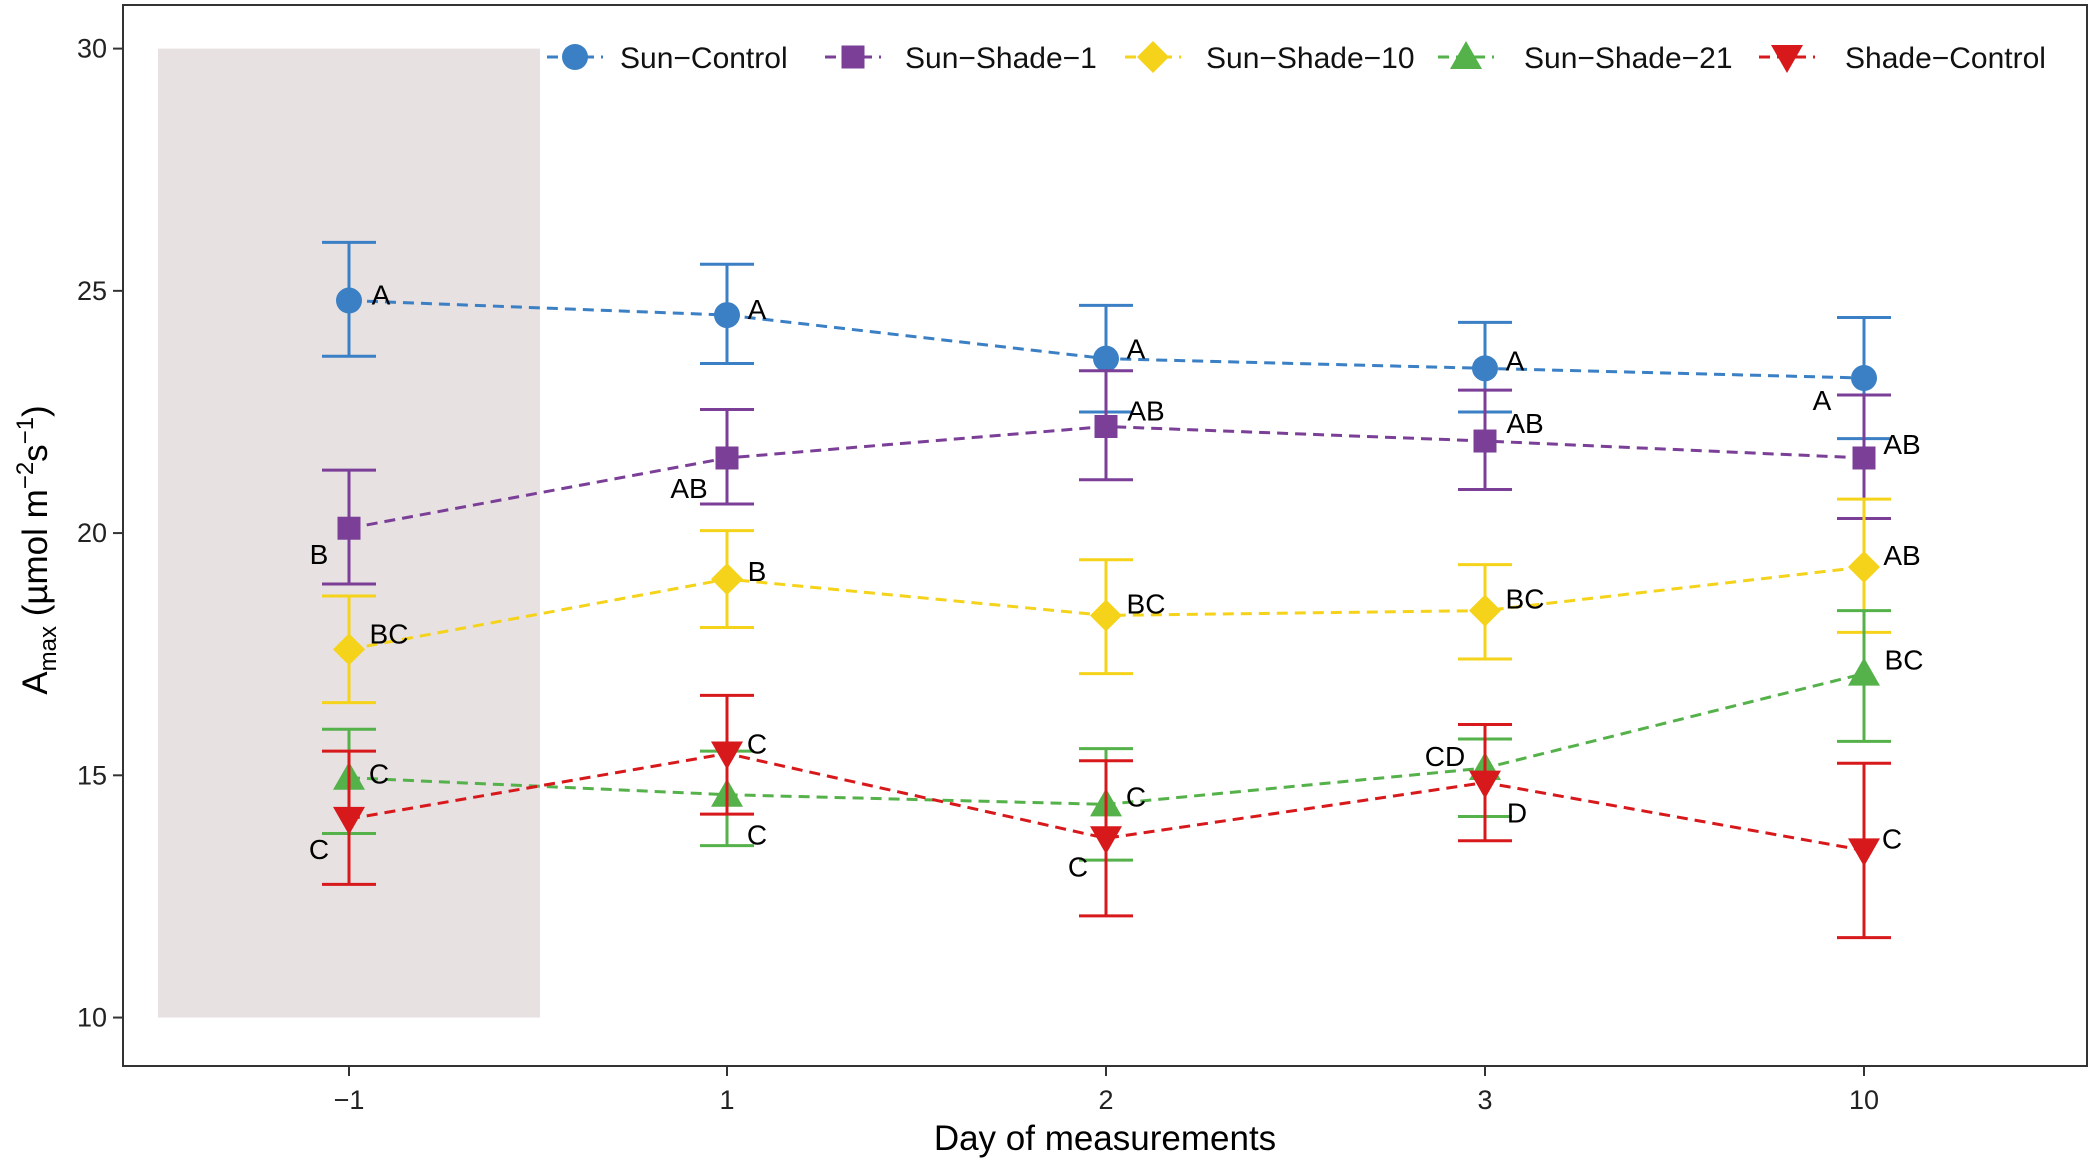  I want to click on y-tick-label: 20, so click(92, 533).